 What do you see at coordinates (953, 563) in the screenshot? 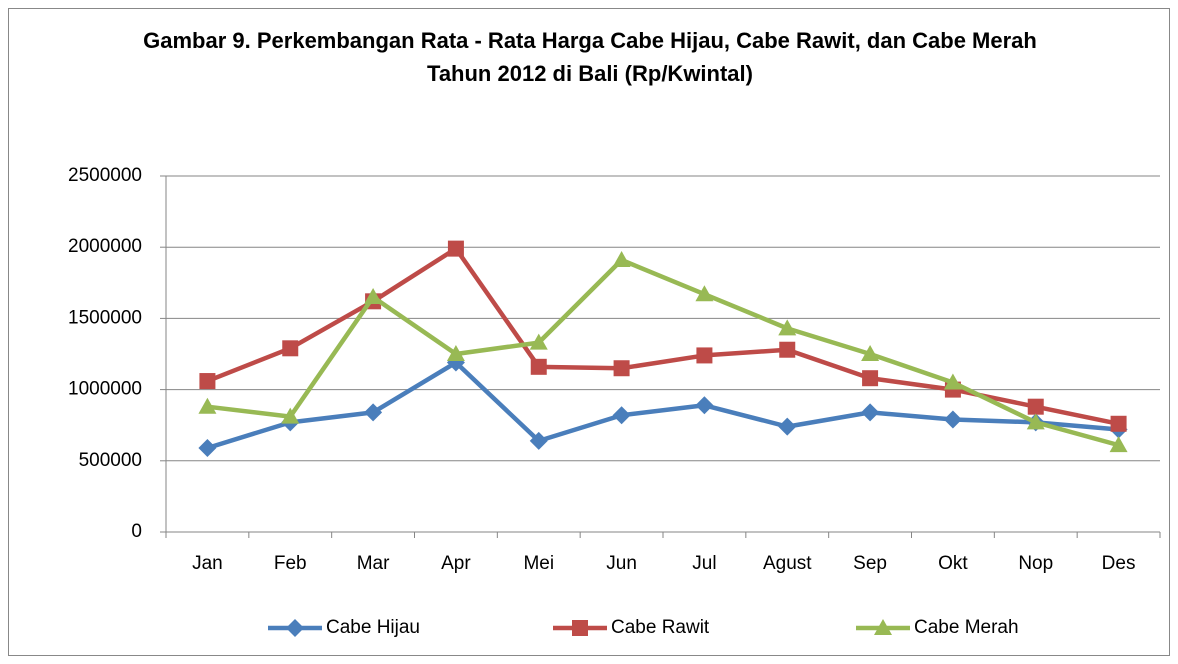
I see `x-tick-label: Okt` at bounding box center [953, 563].